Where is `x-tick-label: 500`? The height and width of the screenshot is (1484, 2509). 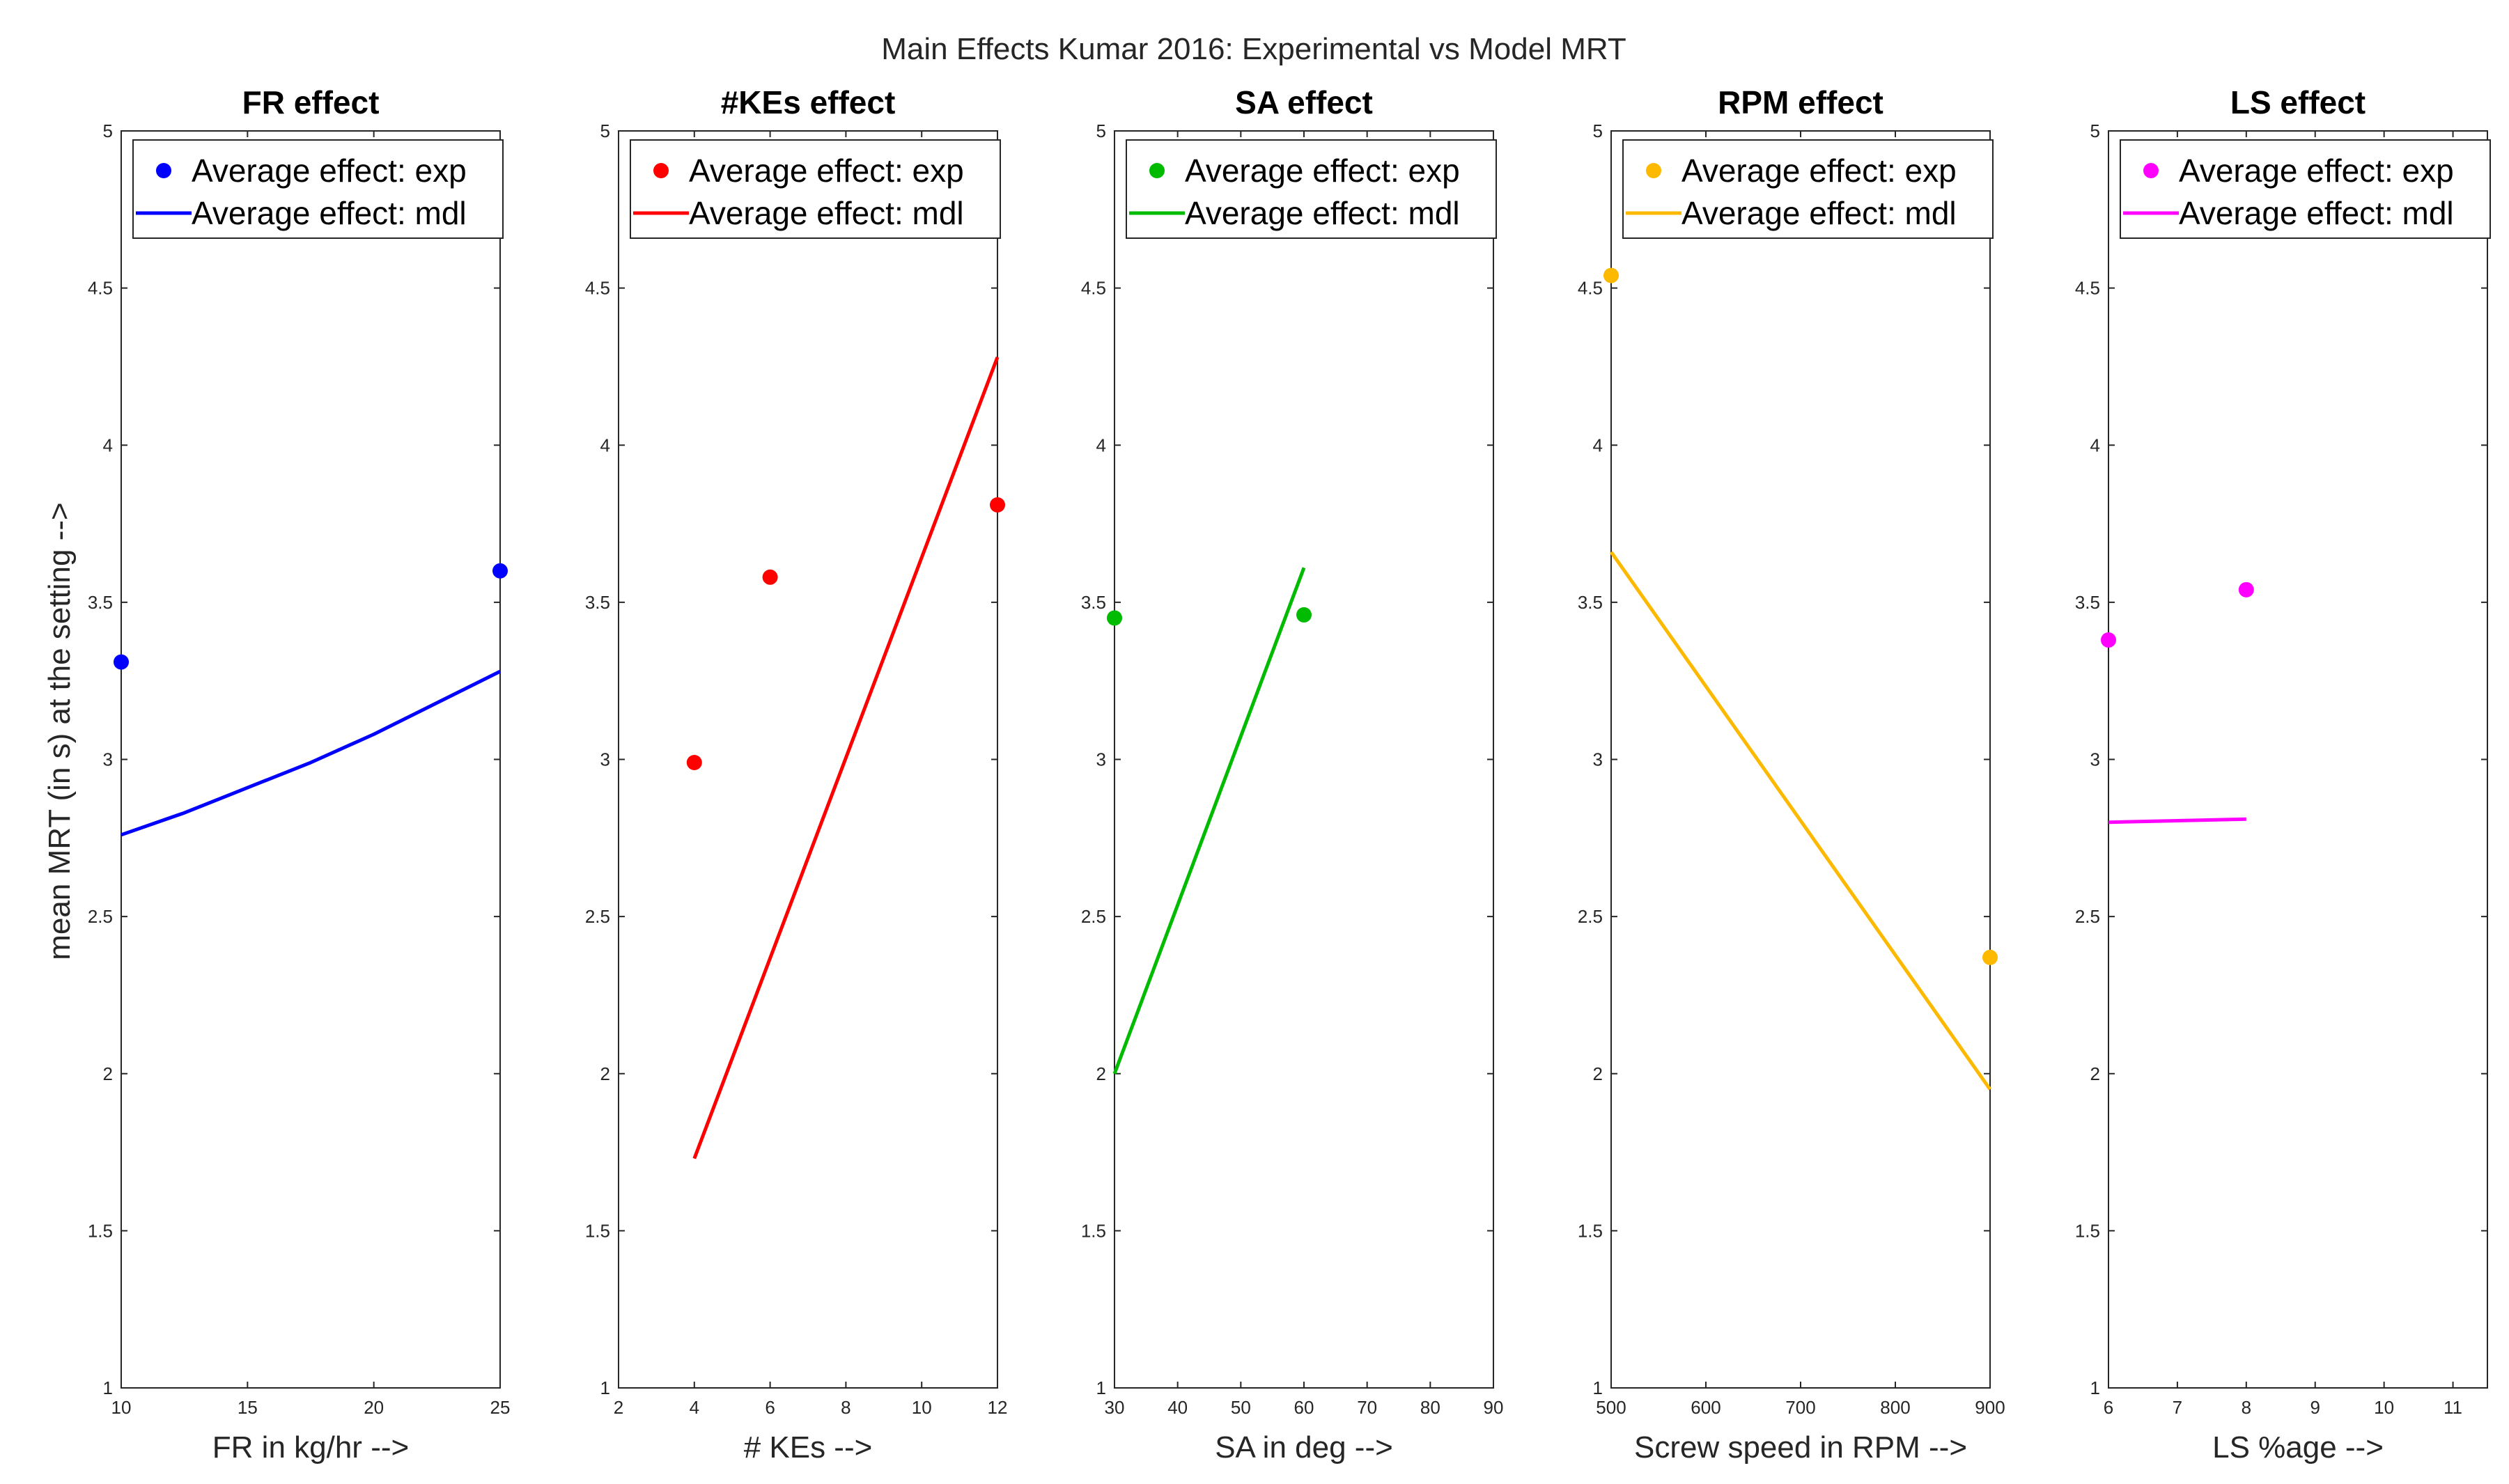 x-tick-label: 500 is located at coordinates (1611, 1407).